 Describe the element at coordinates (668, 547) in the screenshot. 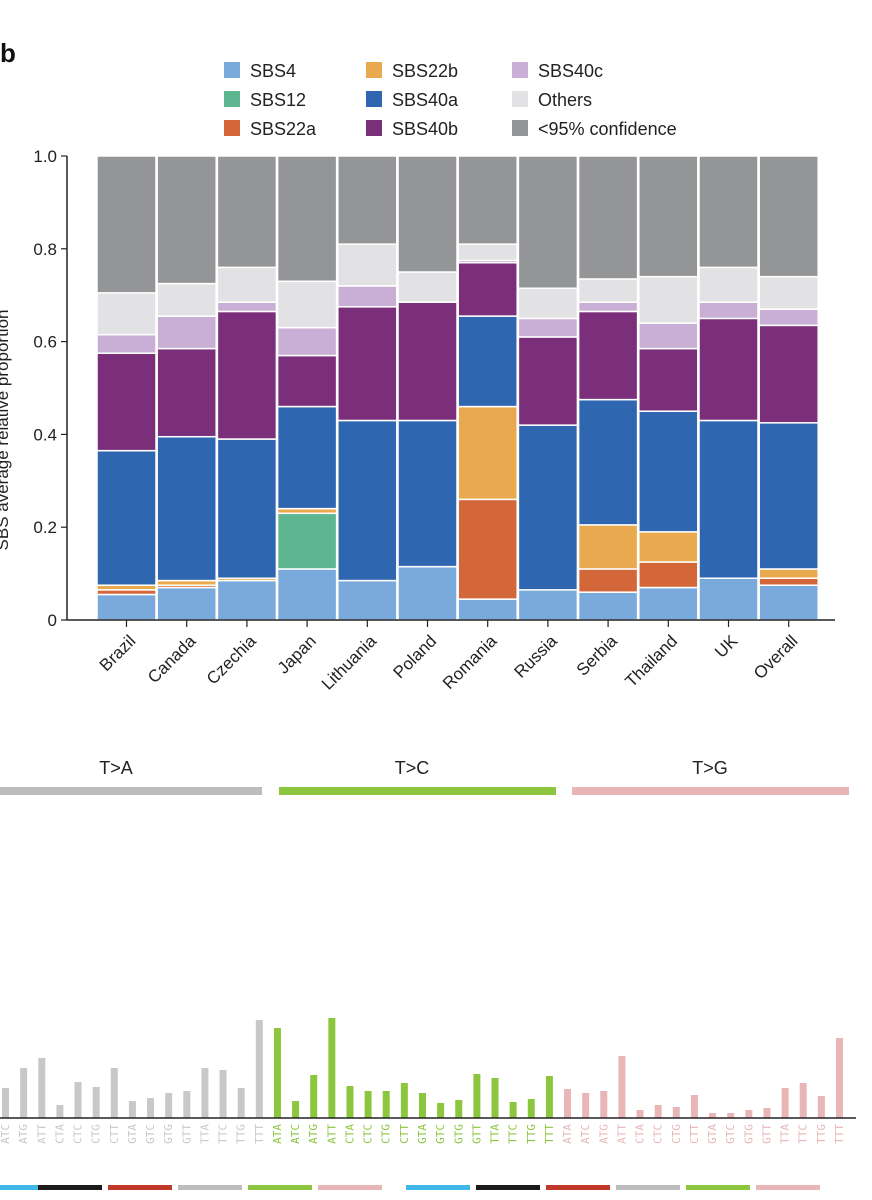

I see `bar-segment-thailand-sbs22b` at that location.